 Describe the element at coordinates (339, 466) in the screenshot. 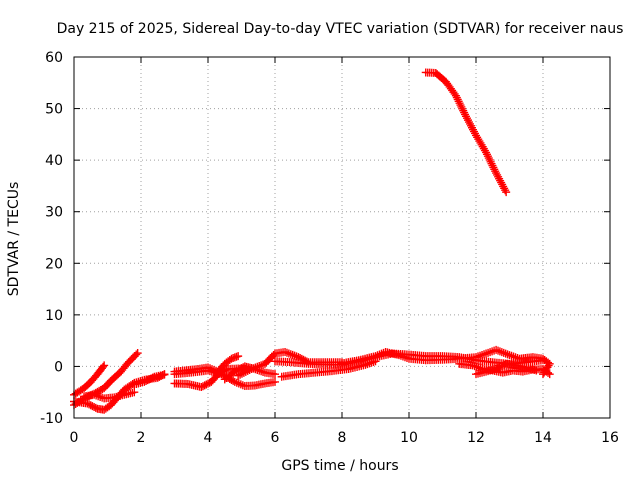

I see `x-axis-label: GPS time / hours` at that location.